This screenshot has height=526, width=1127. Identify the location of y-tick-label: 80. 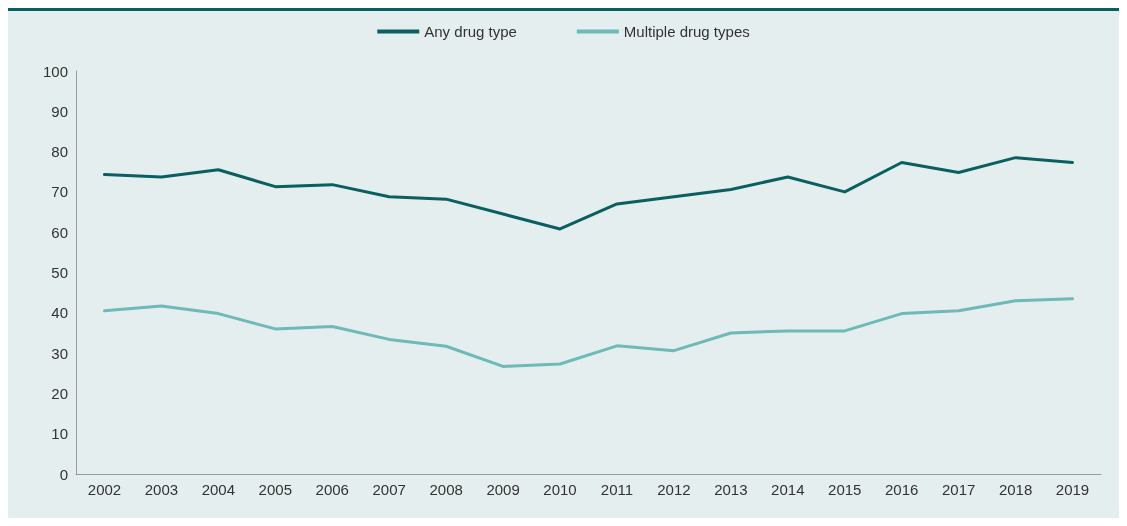
(59, 152).